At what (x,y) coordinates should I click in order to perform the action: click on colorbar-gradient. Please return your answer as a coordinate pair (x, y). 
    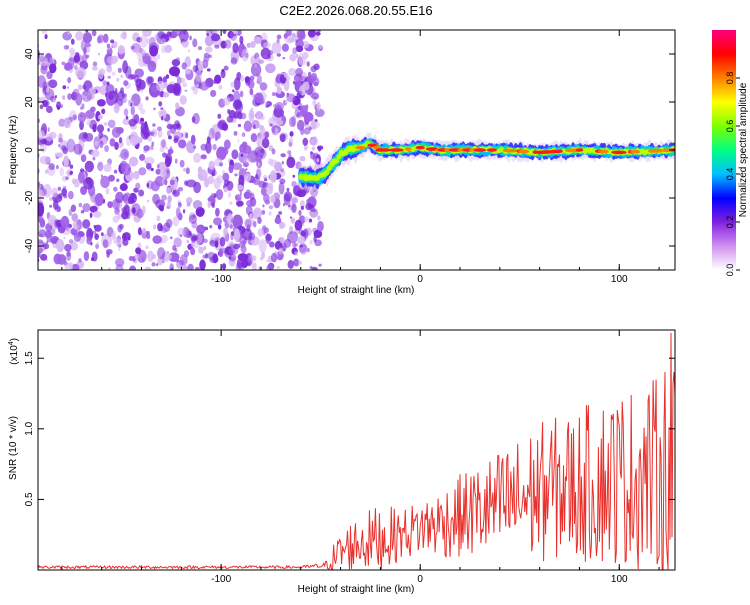
    Looking at the image, I should click on (724, 150).